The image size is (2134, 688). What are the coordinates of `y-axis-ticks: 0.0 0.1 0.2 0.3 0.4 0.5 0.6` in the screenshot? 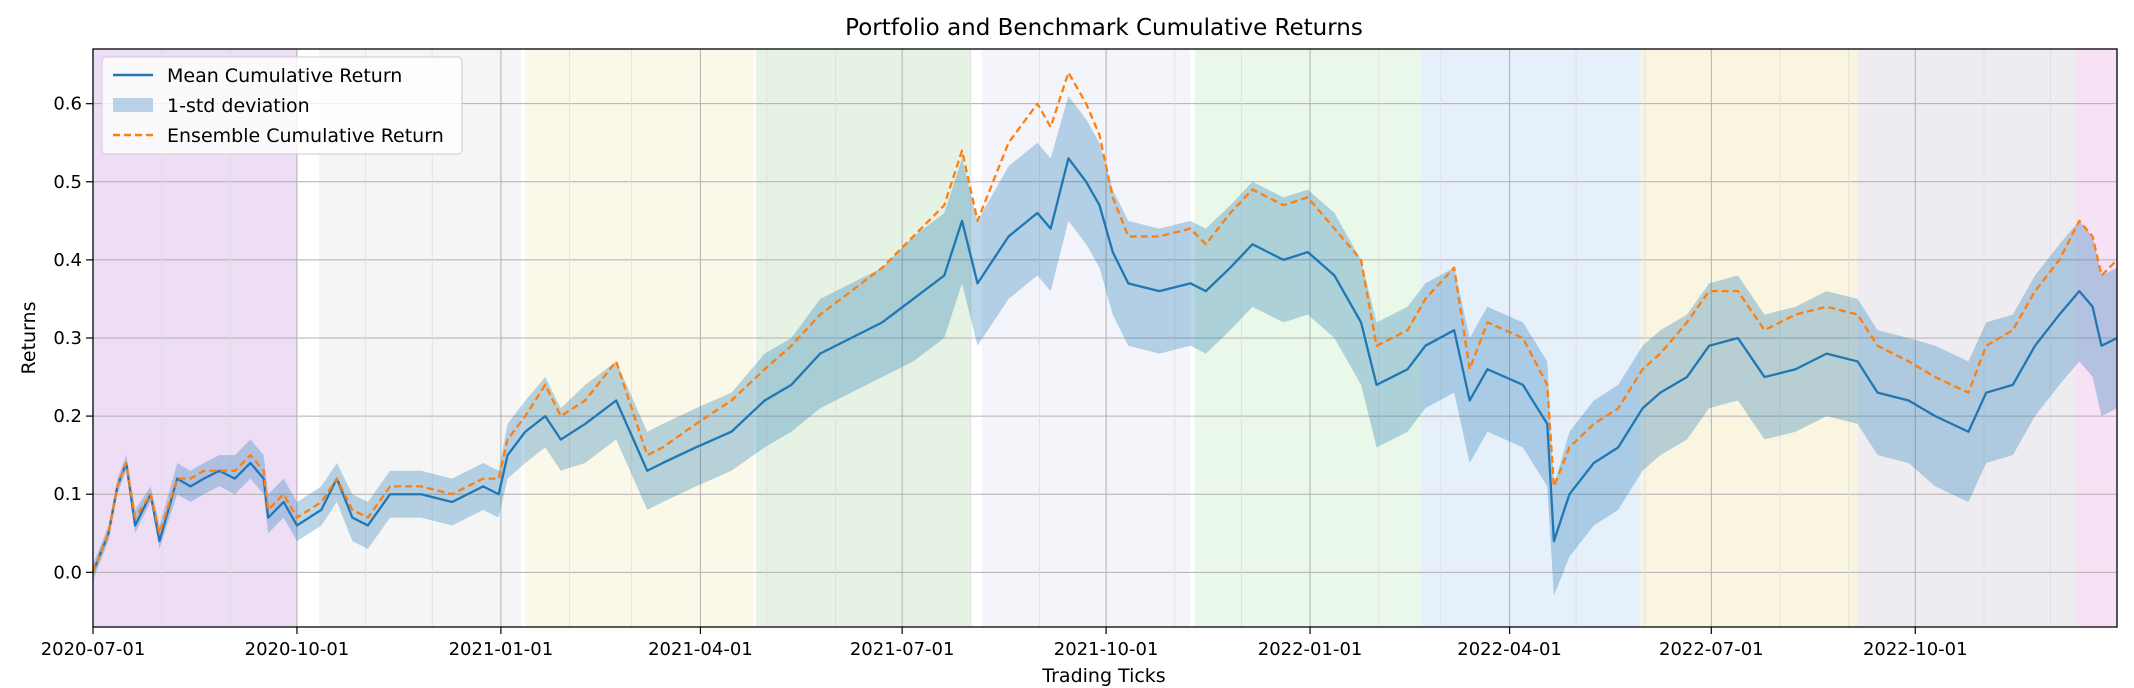 It's located at (73, 338).